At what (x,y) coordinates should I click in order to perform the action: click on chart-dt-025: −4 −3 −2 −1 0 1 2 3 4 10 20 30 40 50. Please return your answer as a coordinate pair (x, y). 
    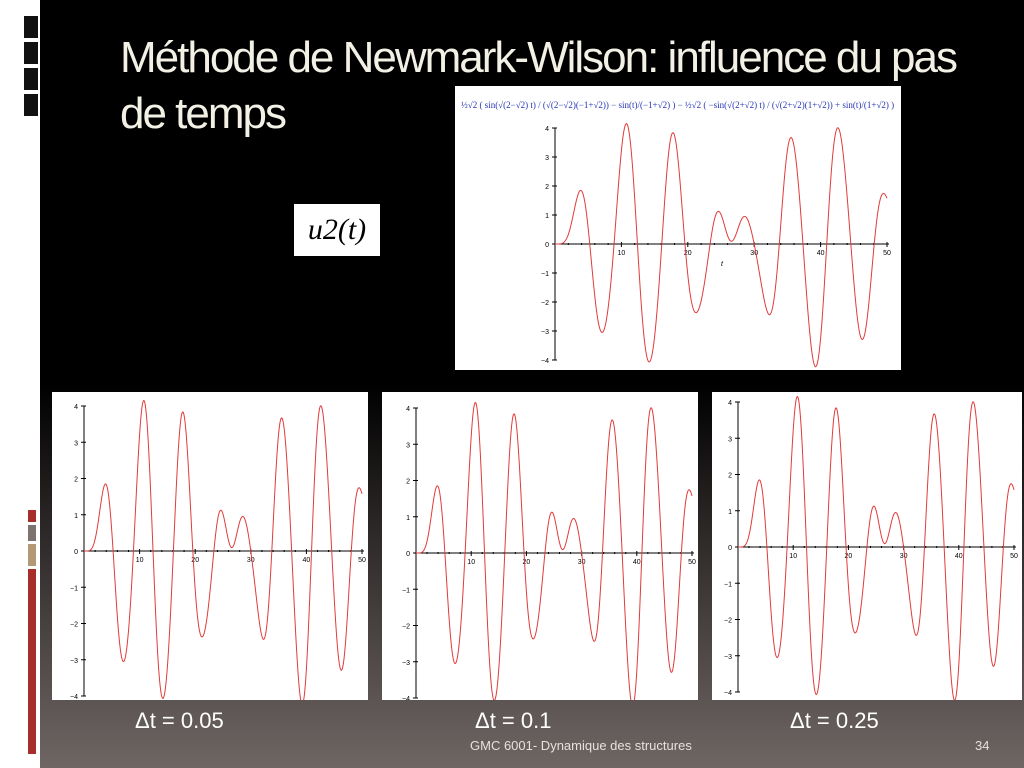
    Looking at the image, I should click on (871, 548).